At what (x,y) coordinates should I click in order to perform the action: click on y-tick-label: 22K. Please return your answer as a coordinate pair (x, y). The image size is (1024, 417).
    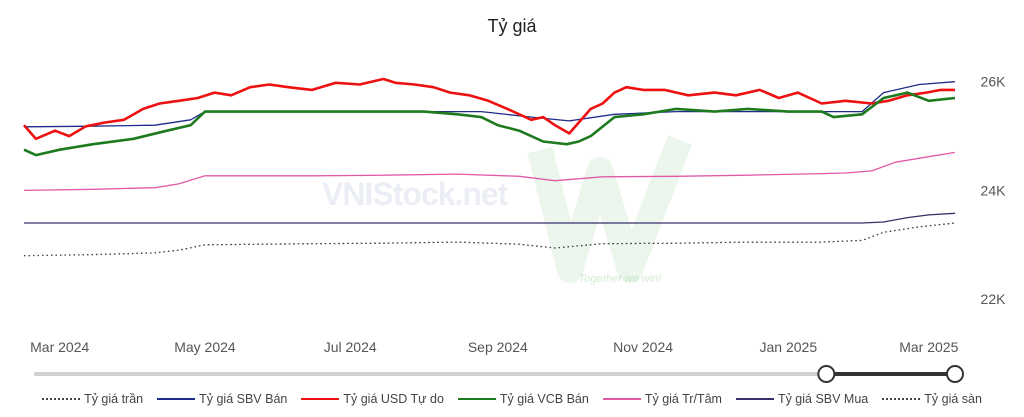
    Looking at the image, I should click on (994, 299).